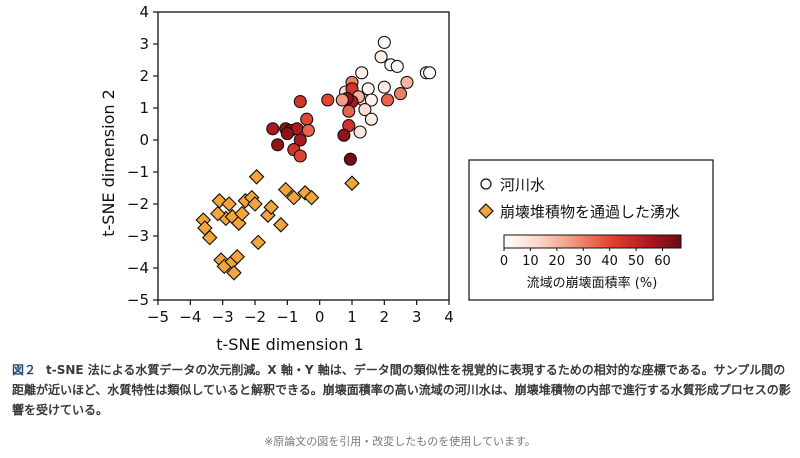  I want to click on x-tick-label: 0, so click(320, 317).